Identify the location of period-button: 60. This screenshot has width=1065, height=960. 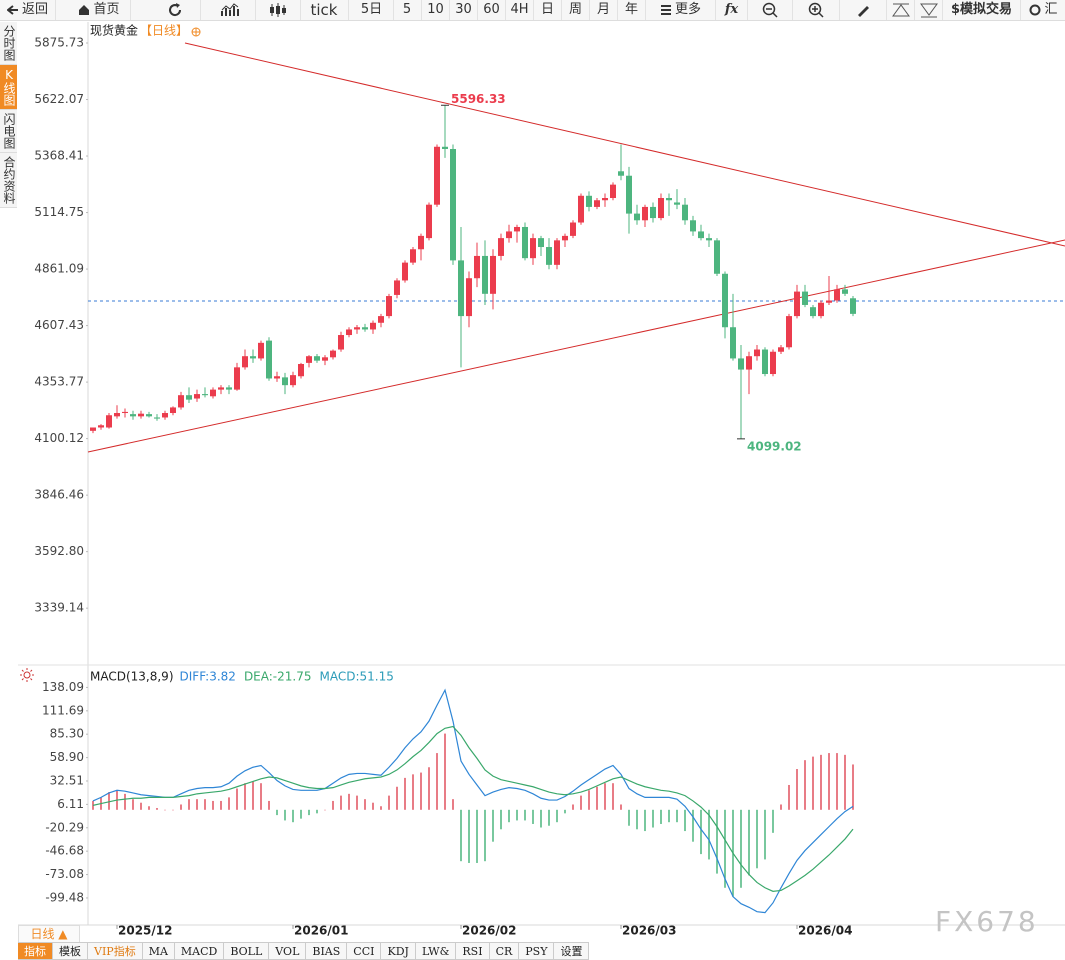
(492, 10).